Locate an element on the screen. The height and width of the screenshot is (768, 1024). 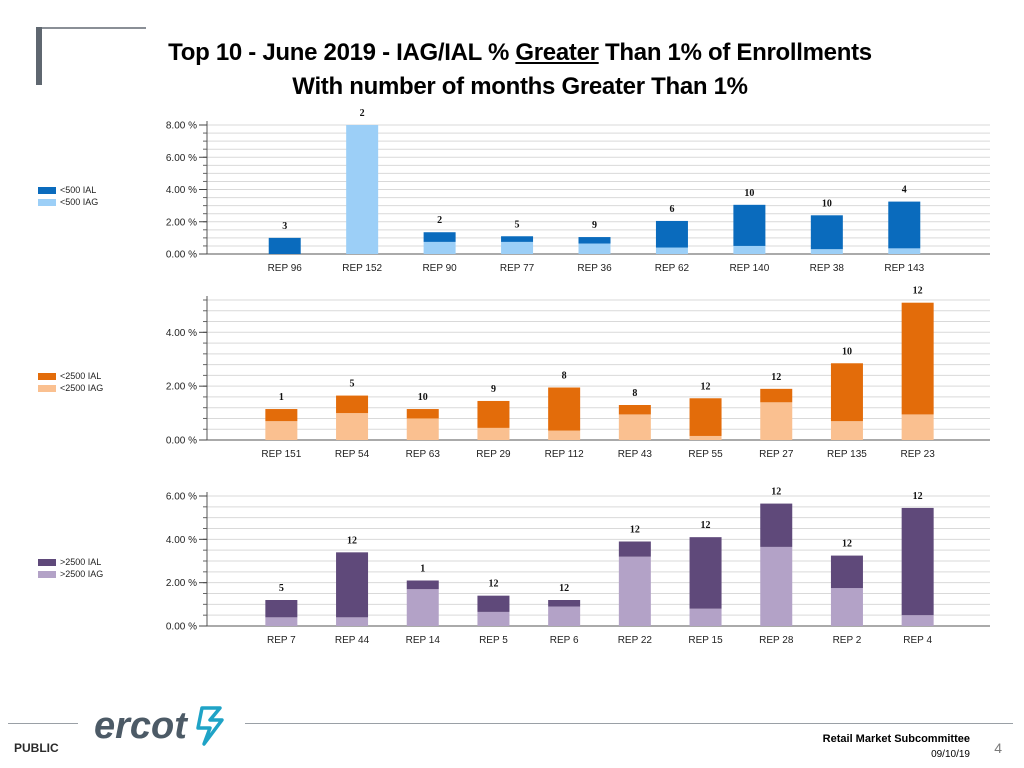
category-label: REP 5 is located at coordinates (493, 640).